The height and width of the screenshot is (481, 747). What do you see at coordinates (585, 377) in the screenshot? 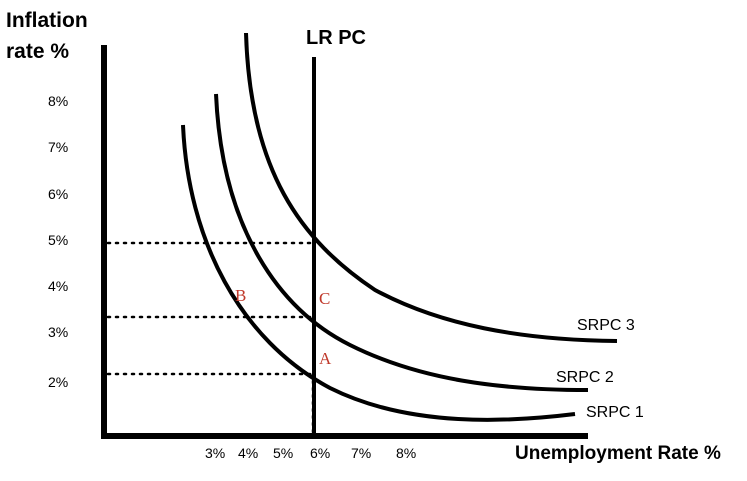
I see `srpc-2-label: SRPC 2` at bounding box center [585, 377].